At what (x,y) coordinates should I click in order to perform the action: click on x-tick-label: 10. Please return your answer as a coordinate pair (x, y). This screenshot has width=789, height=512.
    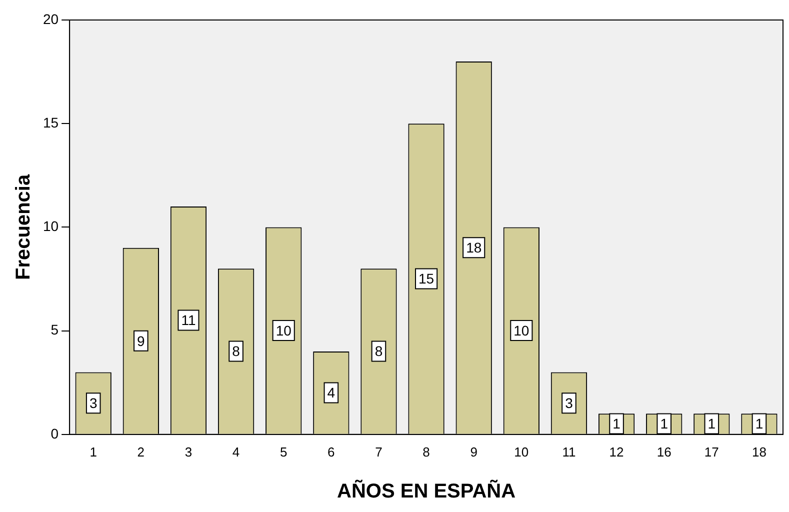
    Looking at the image, I should click on (521, 452).